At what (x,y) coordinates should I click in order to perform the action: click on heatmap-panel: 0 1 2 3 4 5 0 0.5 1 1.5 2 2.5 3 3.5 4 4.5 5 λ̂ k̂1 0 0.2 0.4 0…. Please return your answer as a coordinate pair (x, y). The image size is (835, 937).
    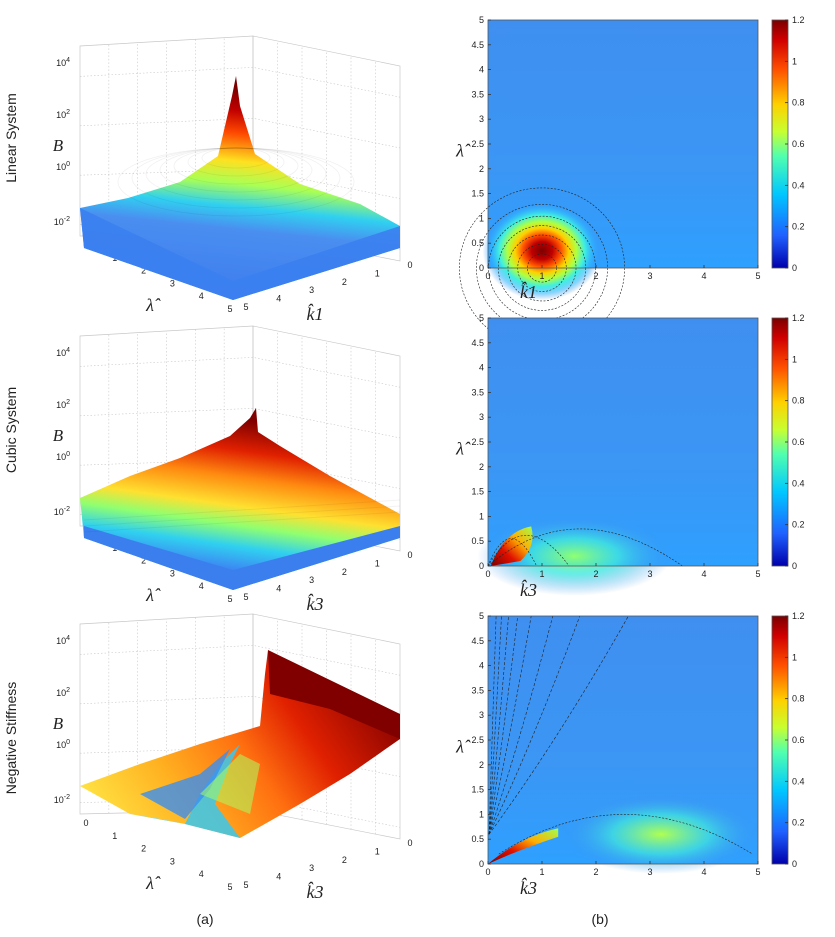
    Looking at the image, I should click on (630, 182).